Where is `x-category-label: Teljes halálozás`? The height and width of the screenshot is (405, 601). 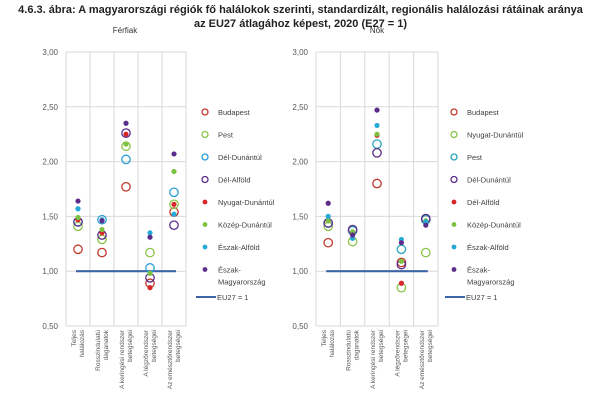
x-category-label: Teljes halálozás is located at coordinates (78, 343).